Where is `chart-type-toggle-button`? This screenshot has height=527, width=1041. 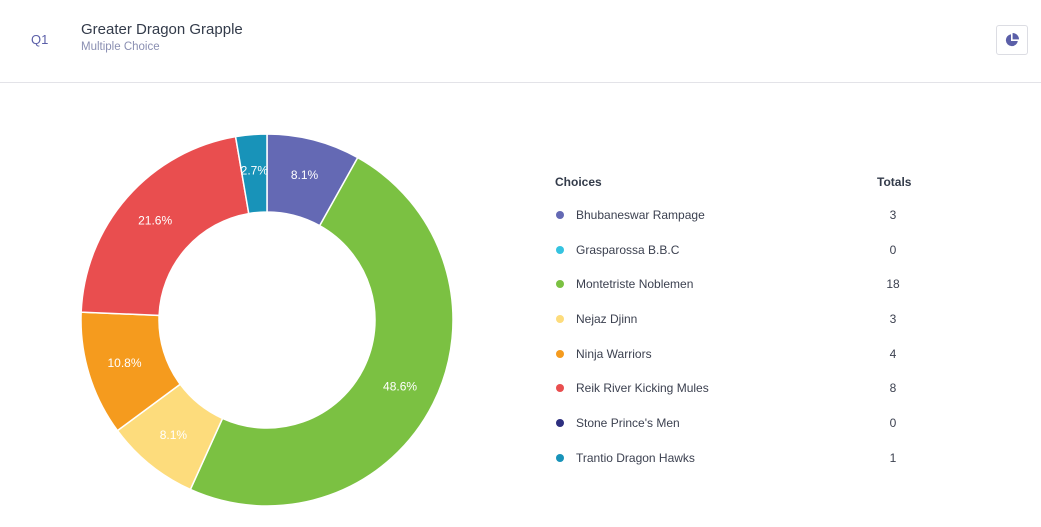
chart-type-toggle-button is located at coordinates (1012, 40).